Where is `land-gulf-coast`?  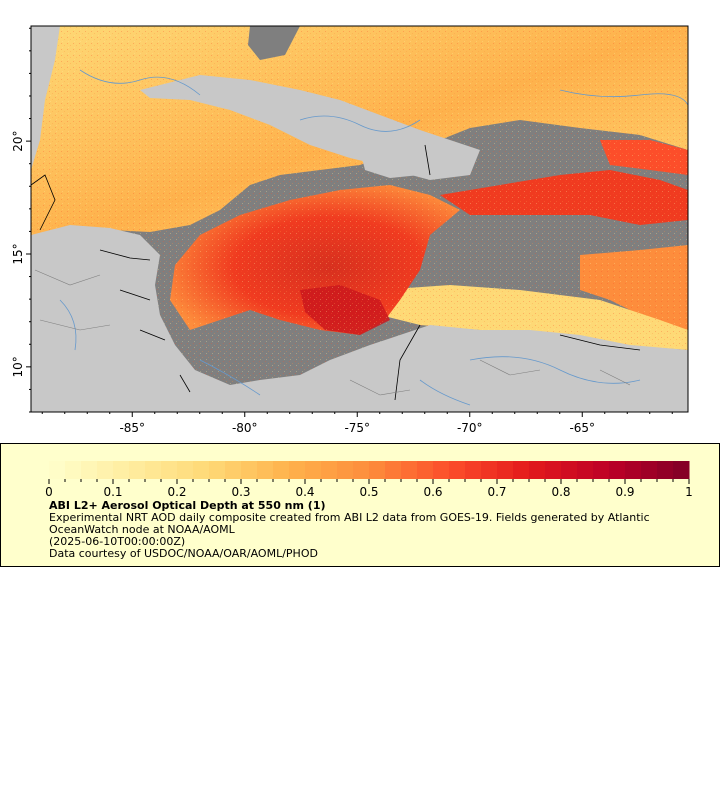
land-gulf-coast is located at coordinates (274, 43).